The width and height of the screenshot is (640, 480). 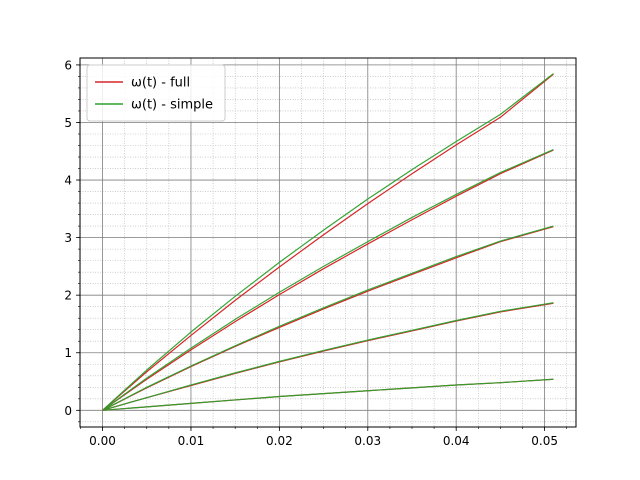 What do you see at coordinates (191, 441) in the screenshot?
I see `x-tick-label: 0.01` at bounding box center [191, 441].